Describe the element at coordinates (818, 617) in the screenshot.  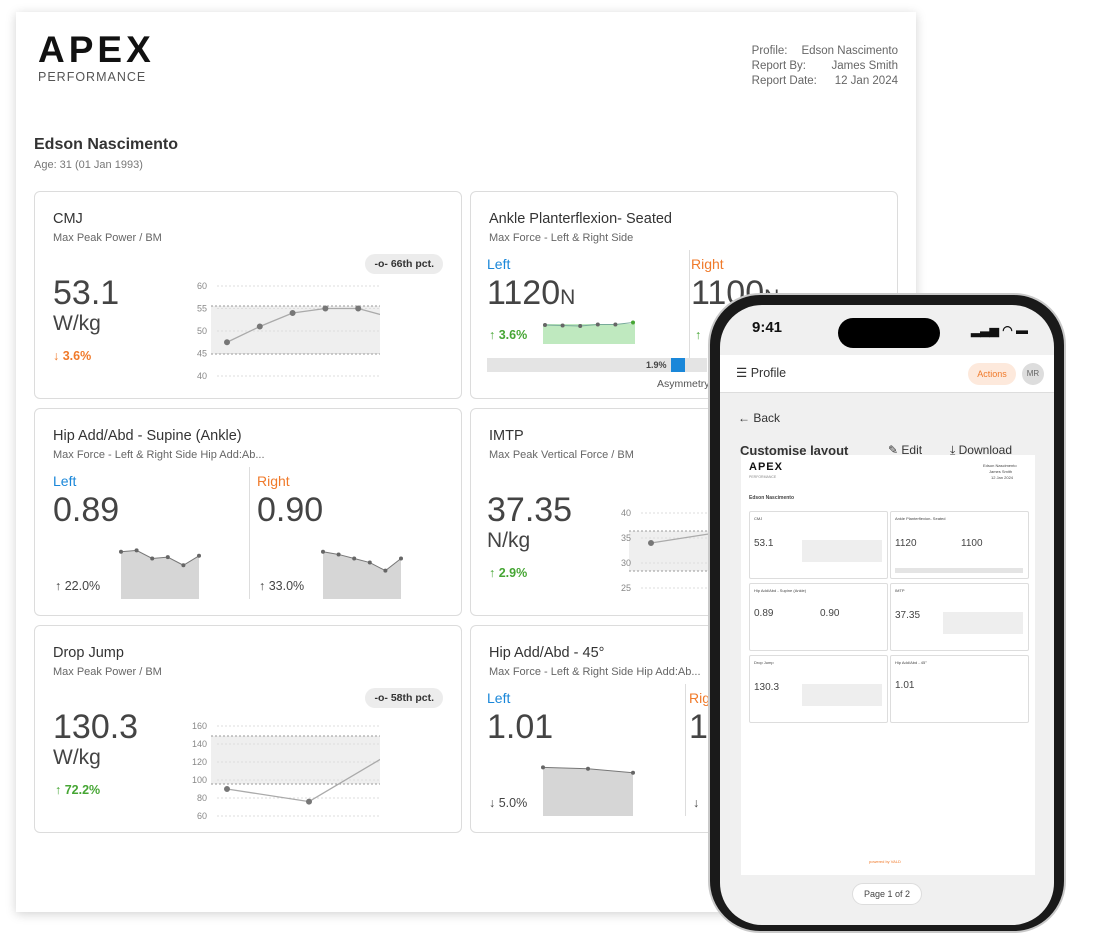
I see `mini-card-hip-supine: Hip Add/Abd - Supine (Ankle) 0.89 0.90` at that location.